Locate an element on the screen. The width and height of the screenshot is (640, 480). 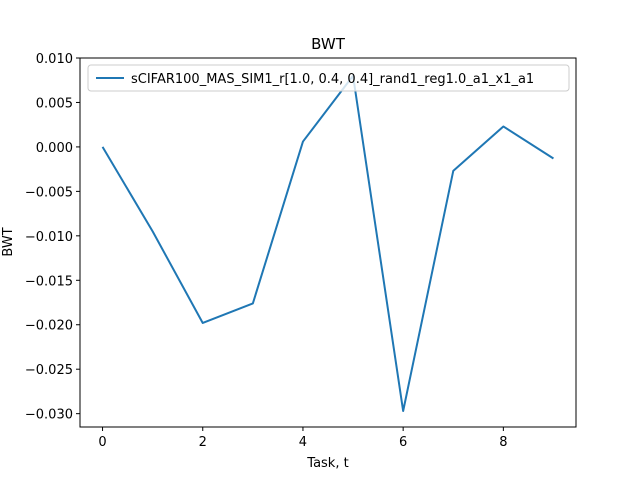
y-tick-label: −0.025 is located at coordinates (49, 370).